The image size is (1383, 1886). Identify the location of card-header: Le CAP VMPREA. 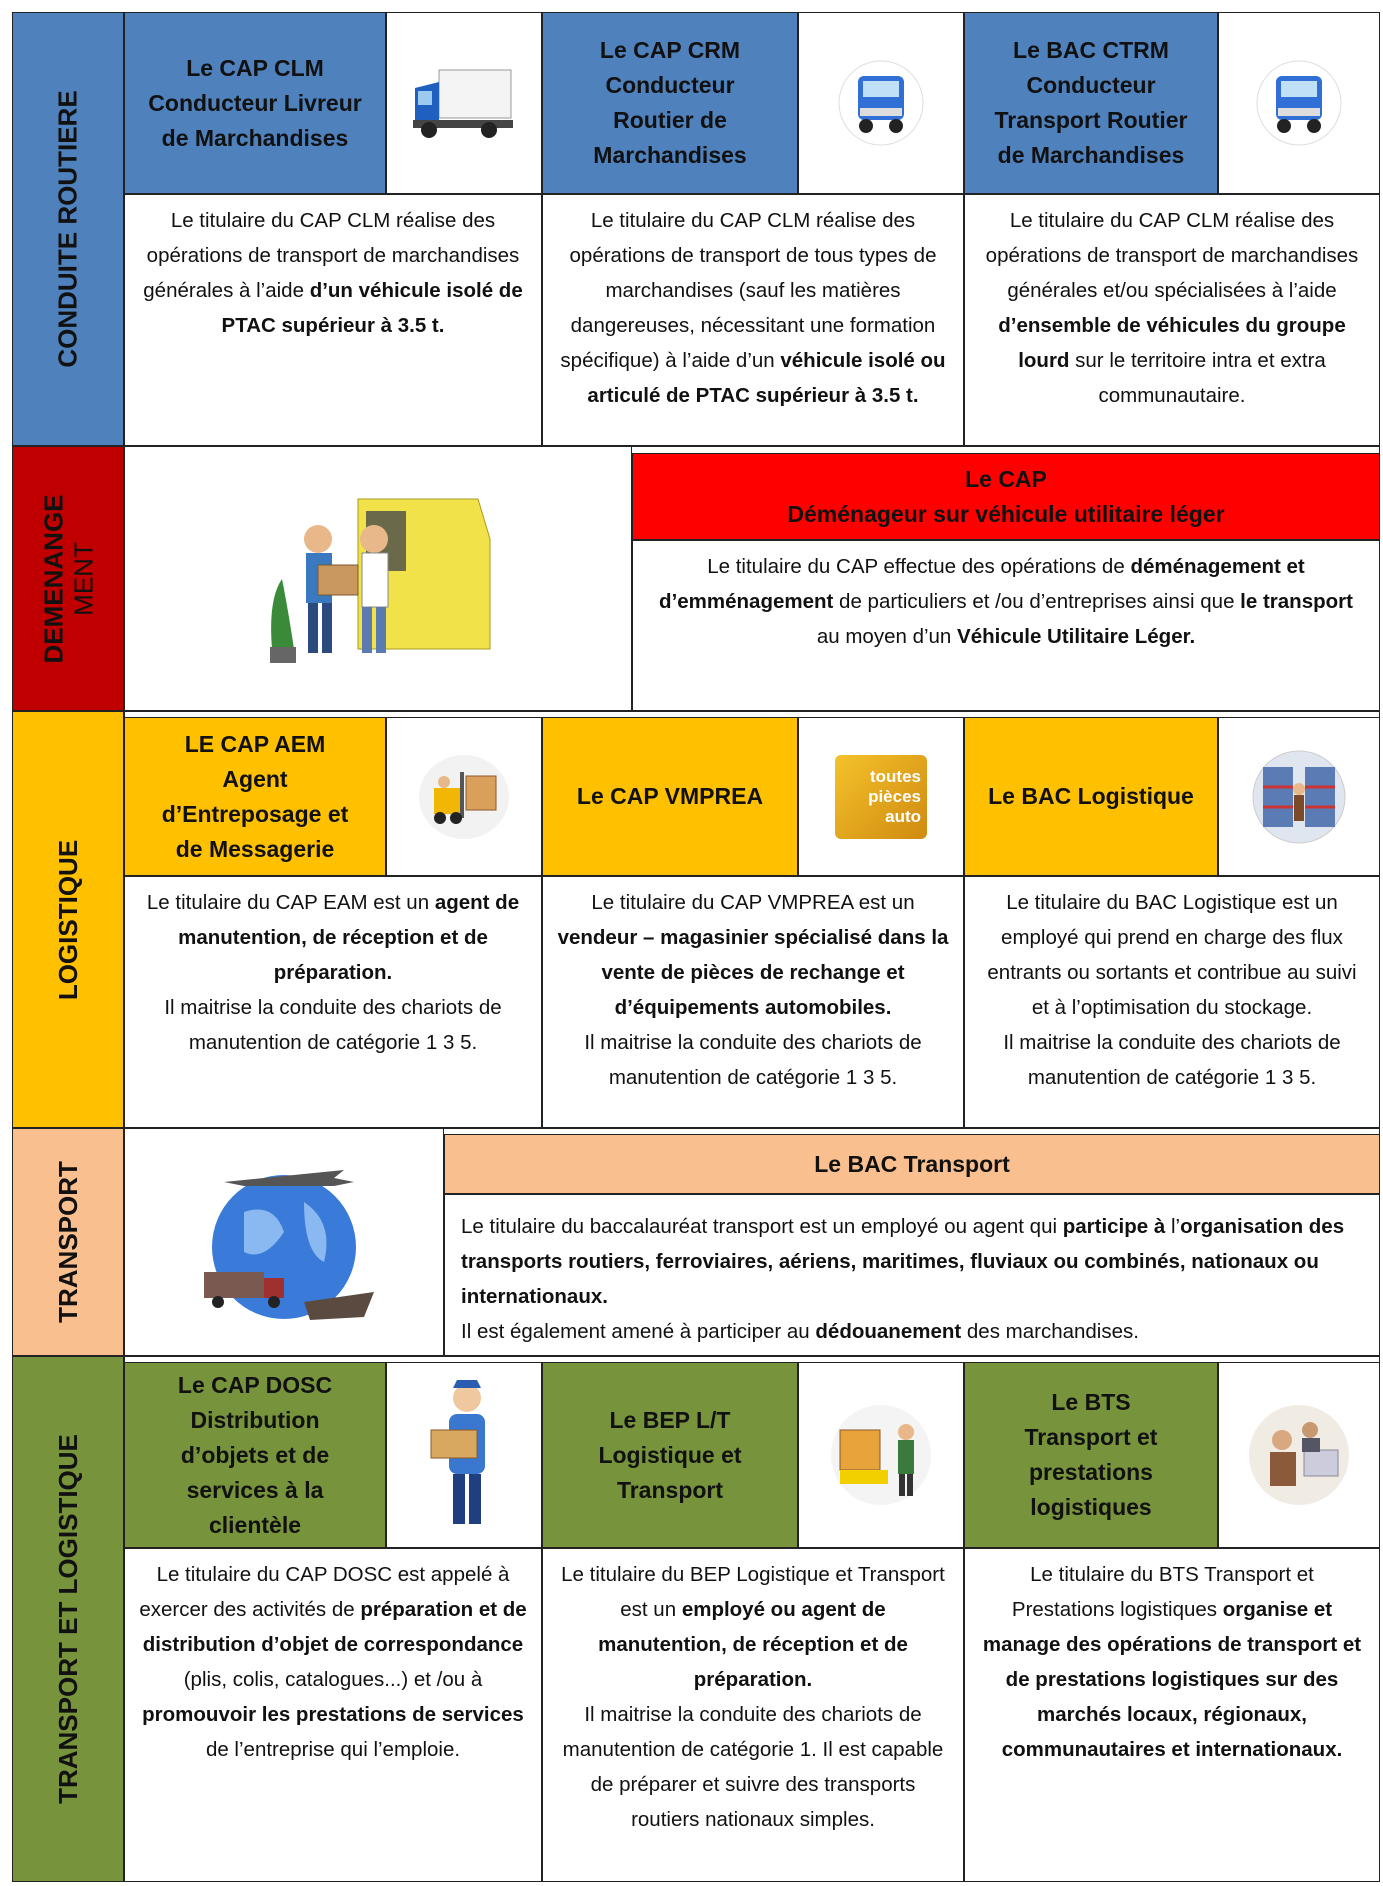
(670, 796).